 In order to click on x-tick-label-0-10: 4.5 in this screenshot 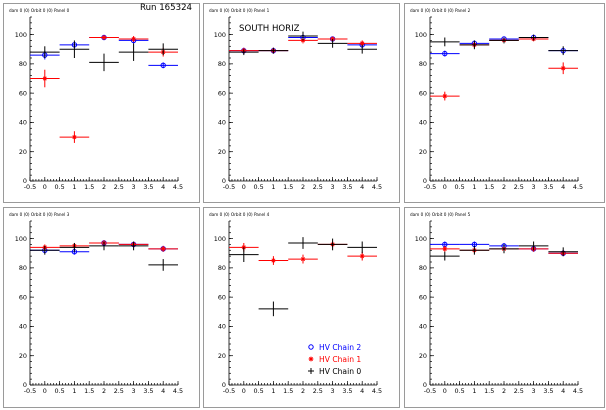, I will do `click(178, 187)`.